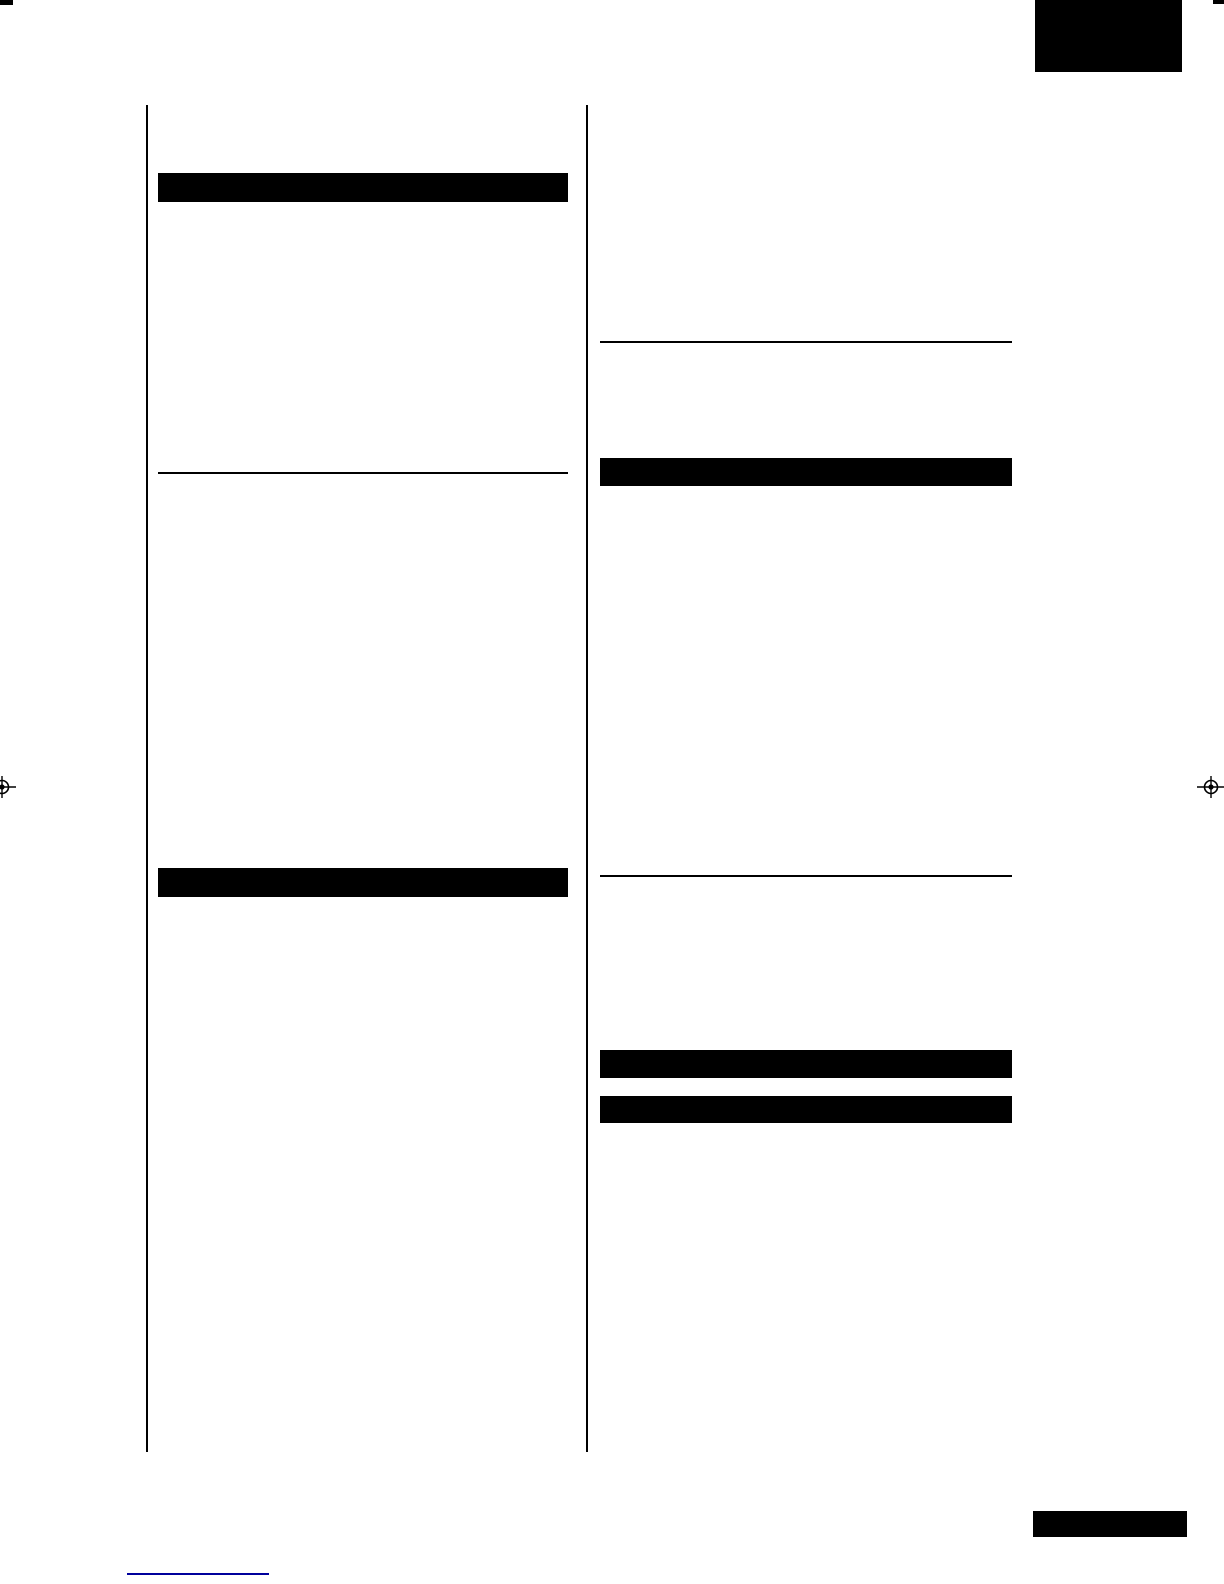 The height and width of the screenshot is (1584, 1224). What do you see at coordinates (1110, 1524) in the screenshot?
I see `redacted-footer-block` at bounding box center [1110, 1524].